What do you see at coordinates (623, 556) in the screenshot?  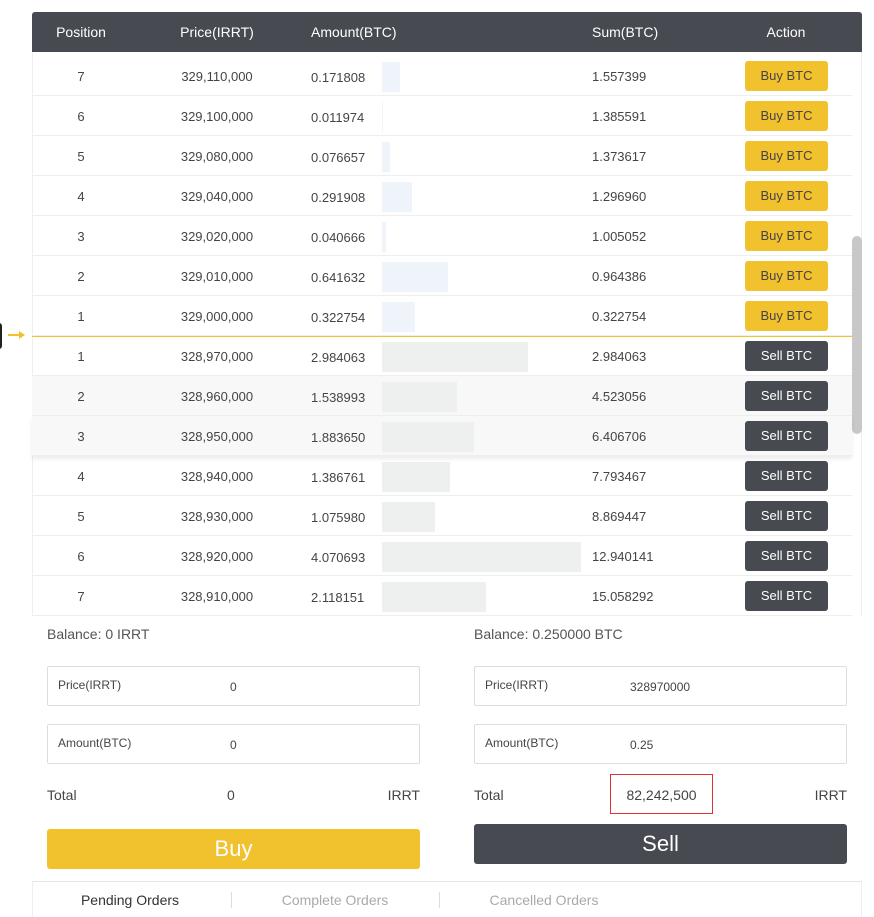 I see `sum: 12.940141` at bounding box center [623, 556].